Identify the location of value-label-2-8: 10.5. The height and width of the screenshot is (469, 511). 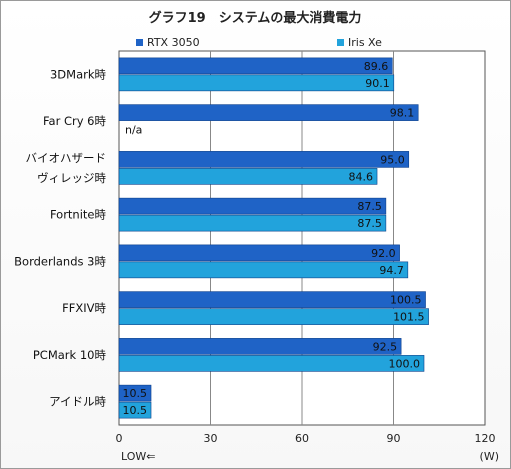
(135, 410).